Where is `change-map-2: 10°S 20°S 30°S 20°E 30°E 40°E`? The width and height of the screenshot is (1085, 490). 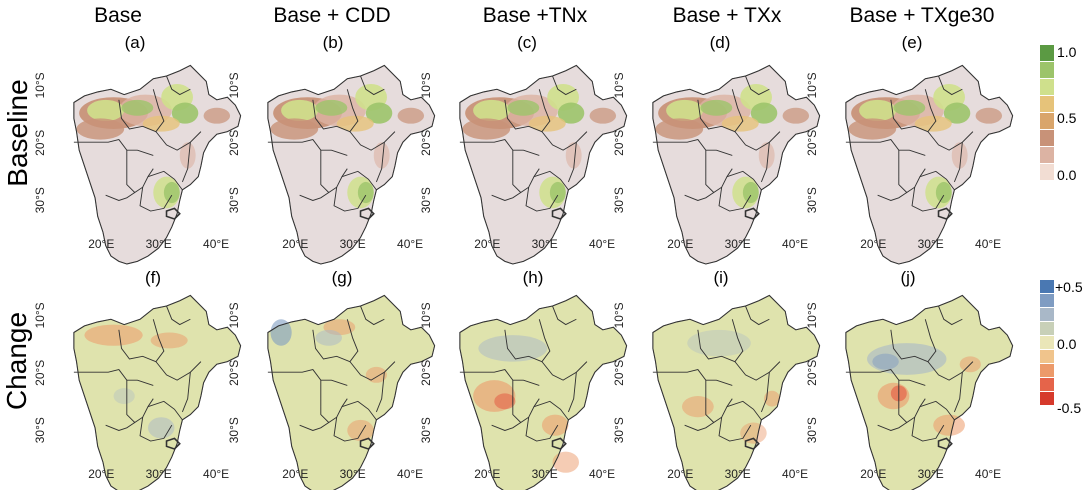 change-map-2: 10°S 20°S 30°S 20°E 30°E 40°E is located at coordinates (331, 392).